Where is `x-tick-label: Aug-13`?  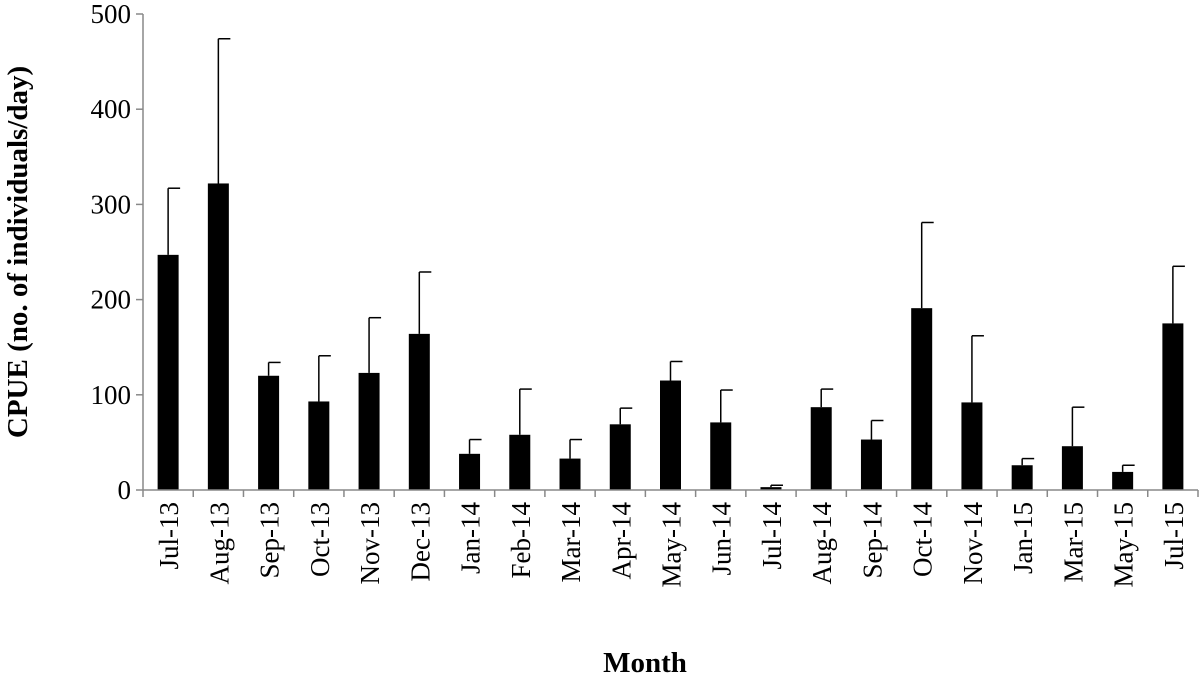 x-tick-label: Aug-13 is located at coordinates (219, 543).